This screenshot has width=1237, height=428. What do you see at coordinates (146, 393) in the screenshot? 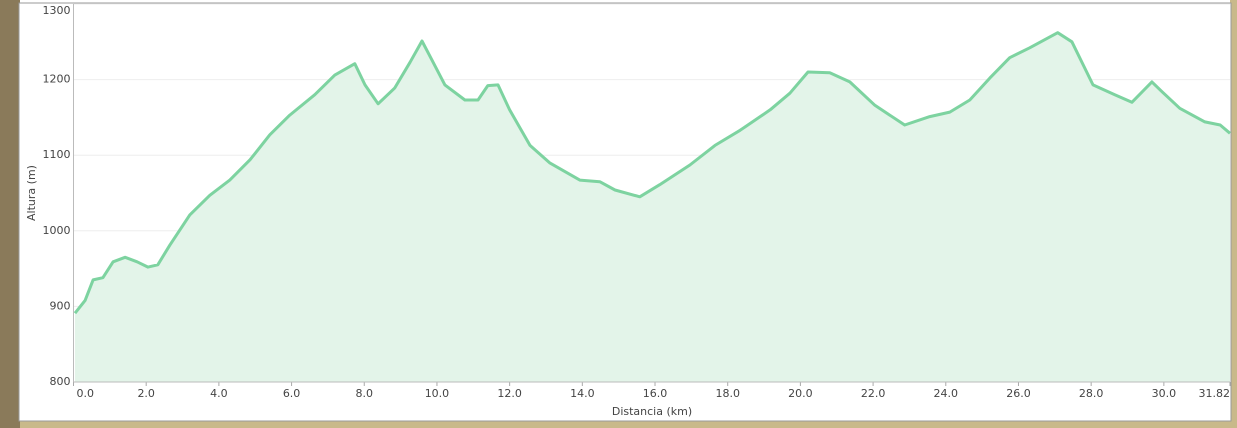
I see `x-tick-label: 2.0` at bounding box center [146, 393].